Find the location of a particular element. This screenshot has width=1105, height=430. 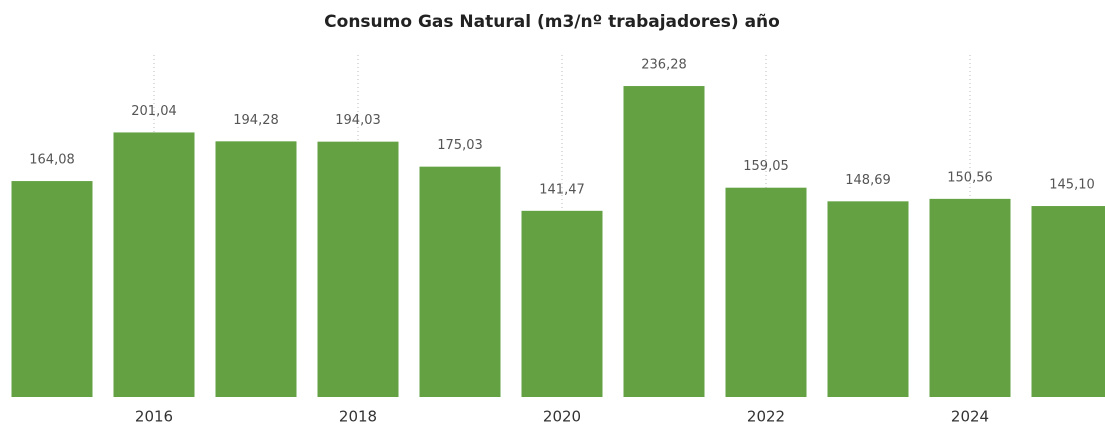

value-label: 201,04 is located at coordinates (154, 111).